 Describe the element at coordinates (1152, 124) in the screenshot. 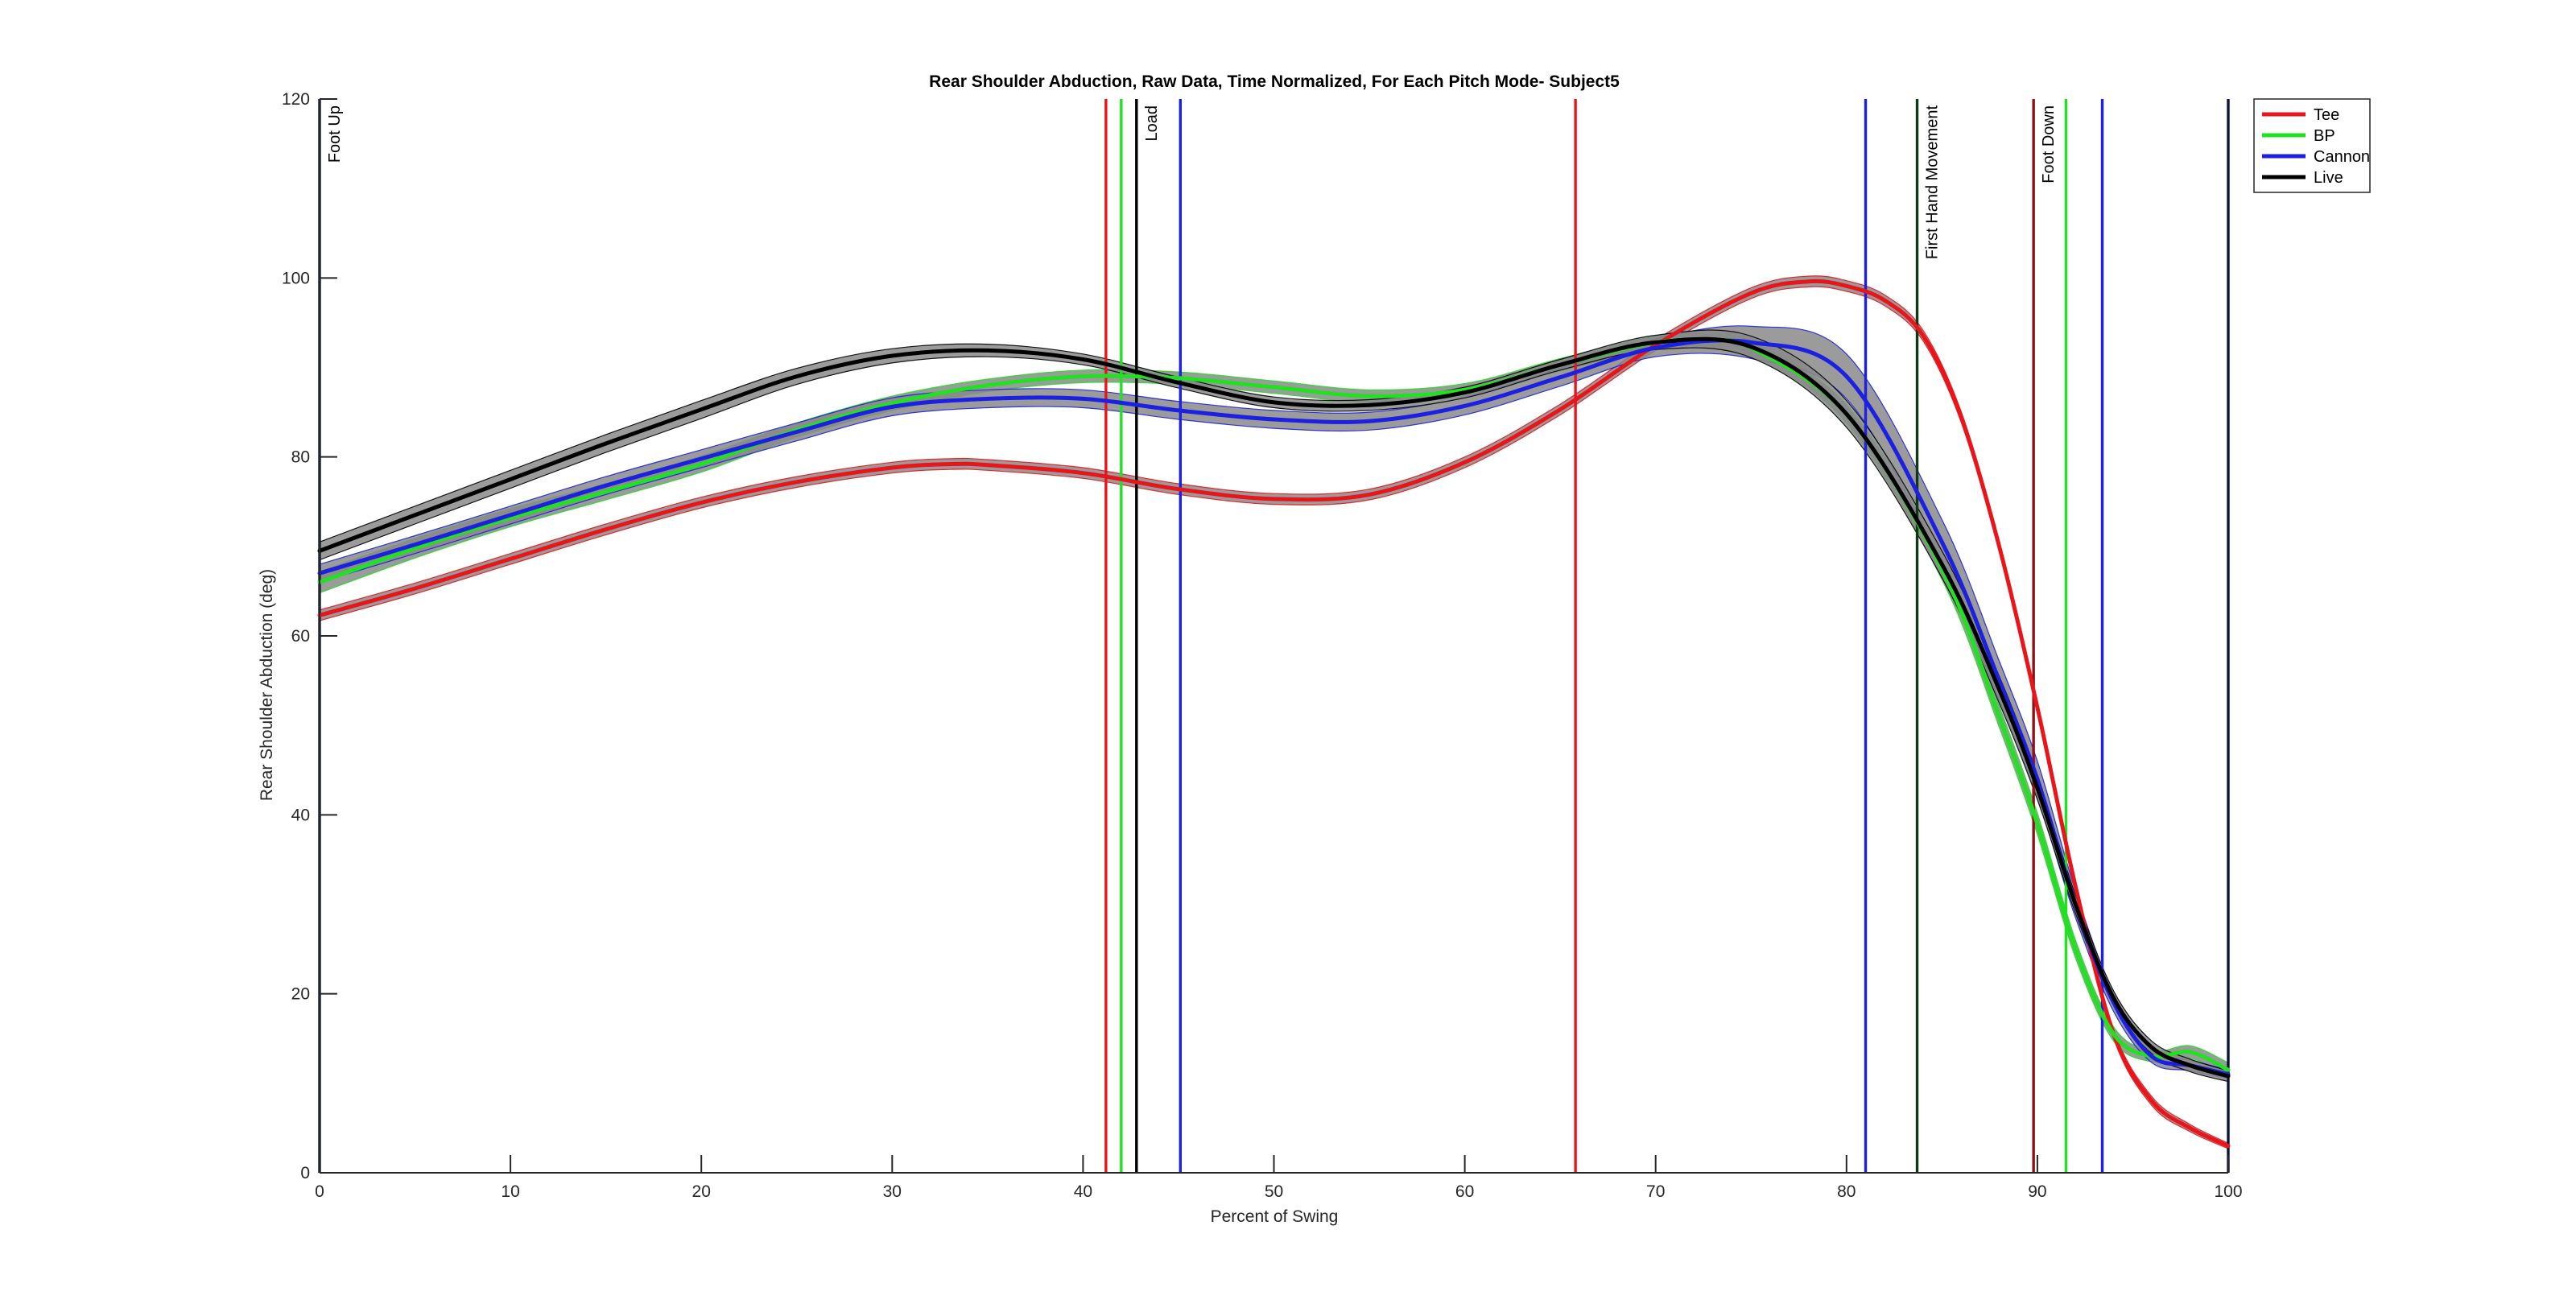

I see `event-label: Load` at that location.